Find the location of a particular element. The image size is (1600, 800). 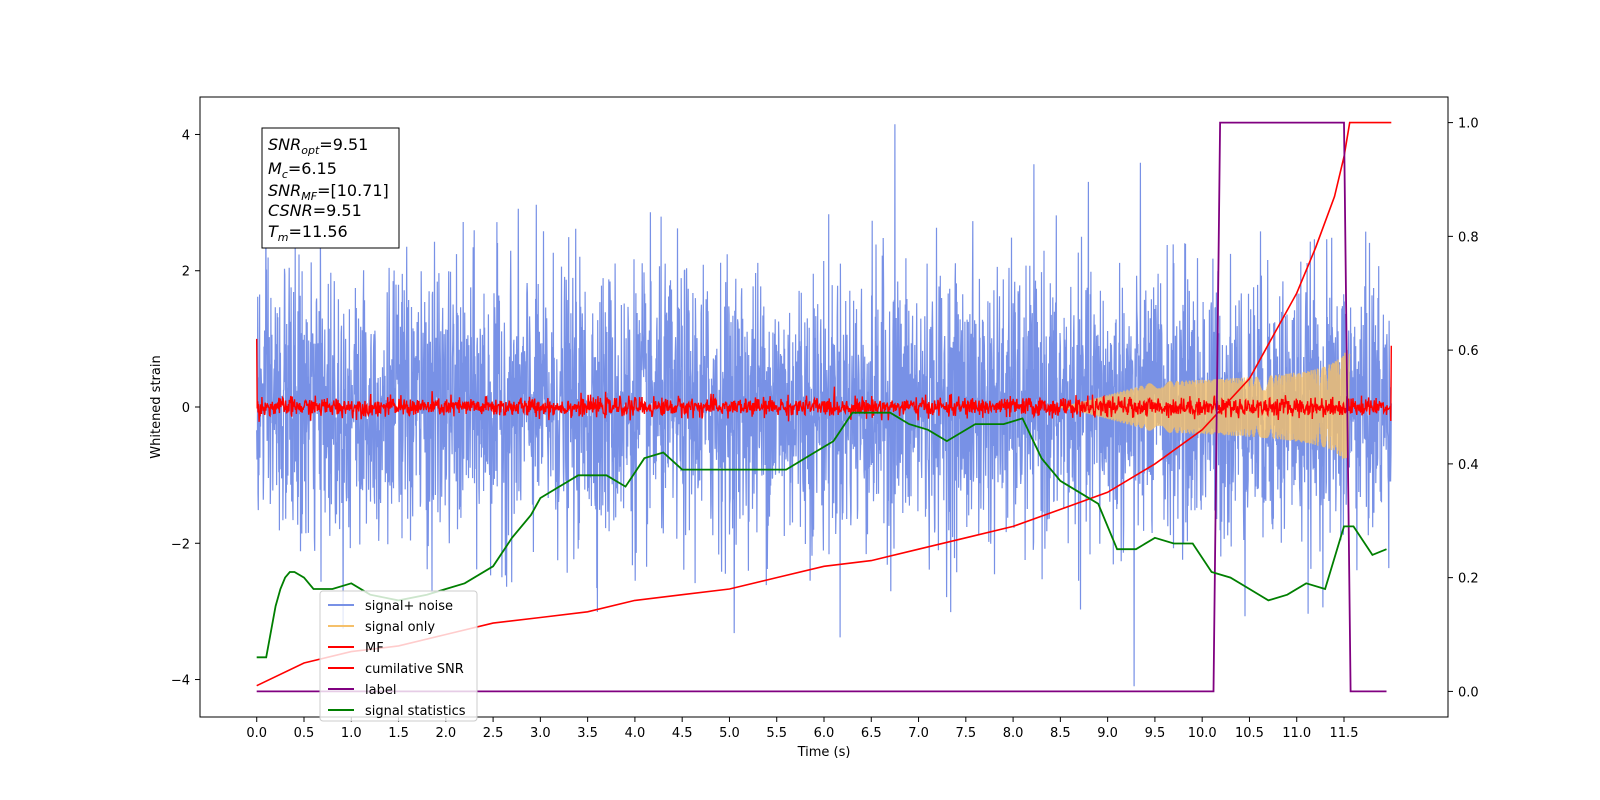

x-tick-label: 2.5 is located at coordinates (493, 733).